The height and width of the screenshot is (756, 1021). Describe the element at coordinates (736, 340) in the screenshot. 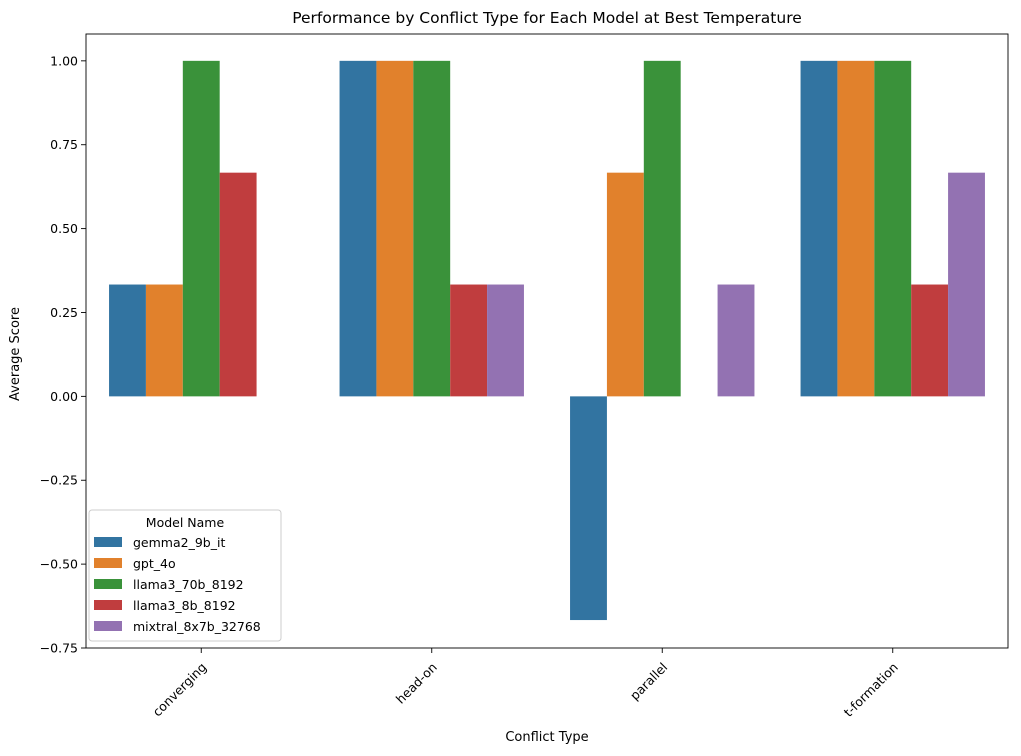

I see `bar-mixtral_8x7b_32768-parallel` at that location.